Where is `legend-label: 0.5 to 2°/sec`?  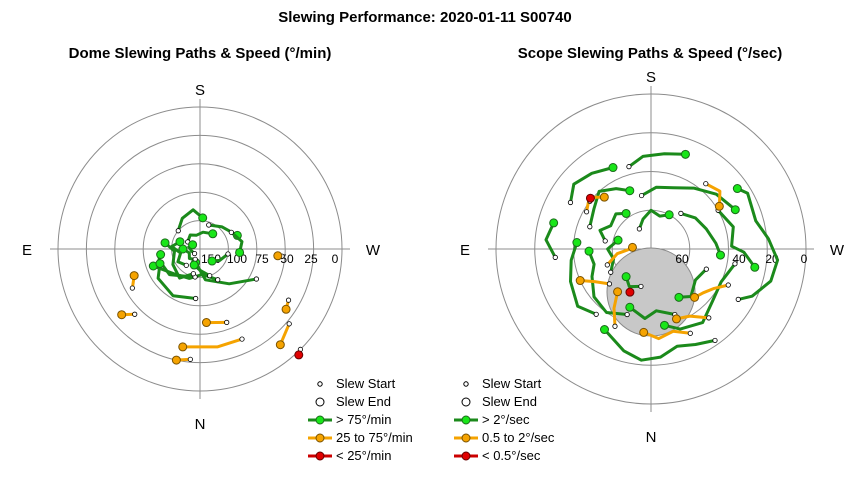
legend-label: 0.5 to 2°/sec is located at coordinates (518, 437).